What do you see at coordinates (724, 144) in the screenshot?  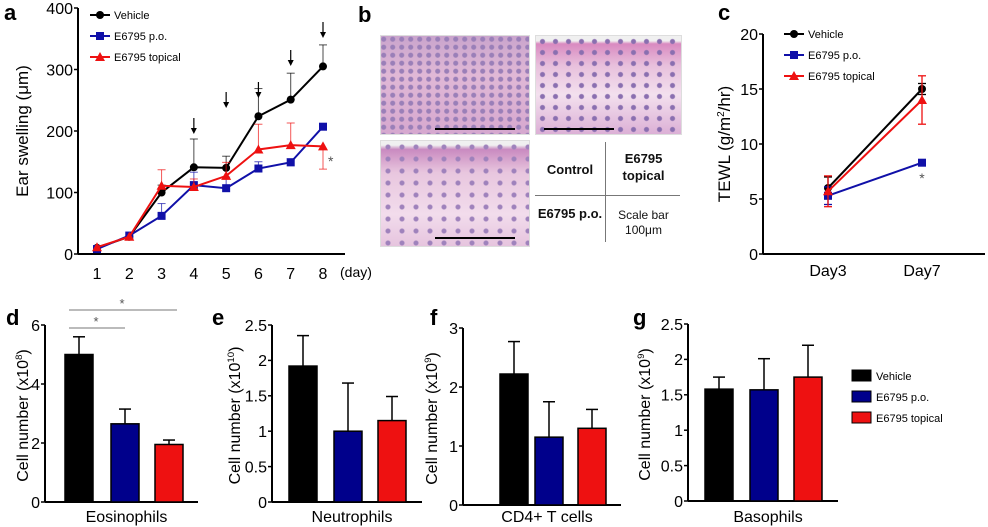 I see `c-y-label: TEWL (g/m2/hr)` at bounding box center [724, 144].